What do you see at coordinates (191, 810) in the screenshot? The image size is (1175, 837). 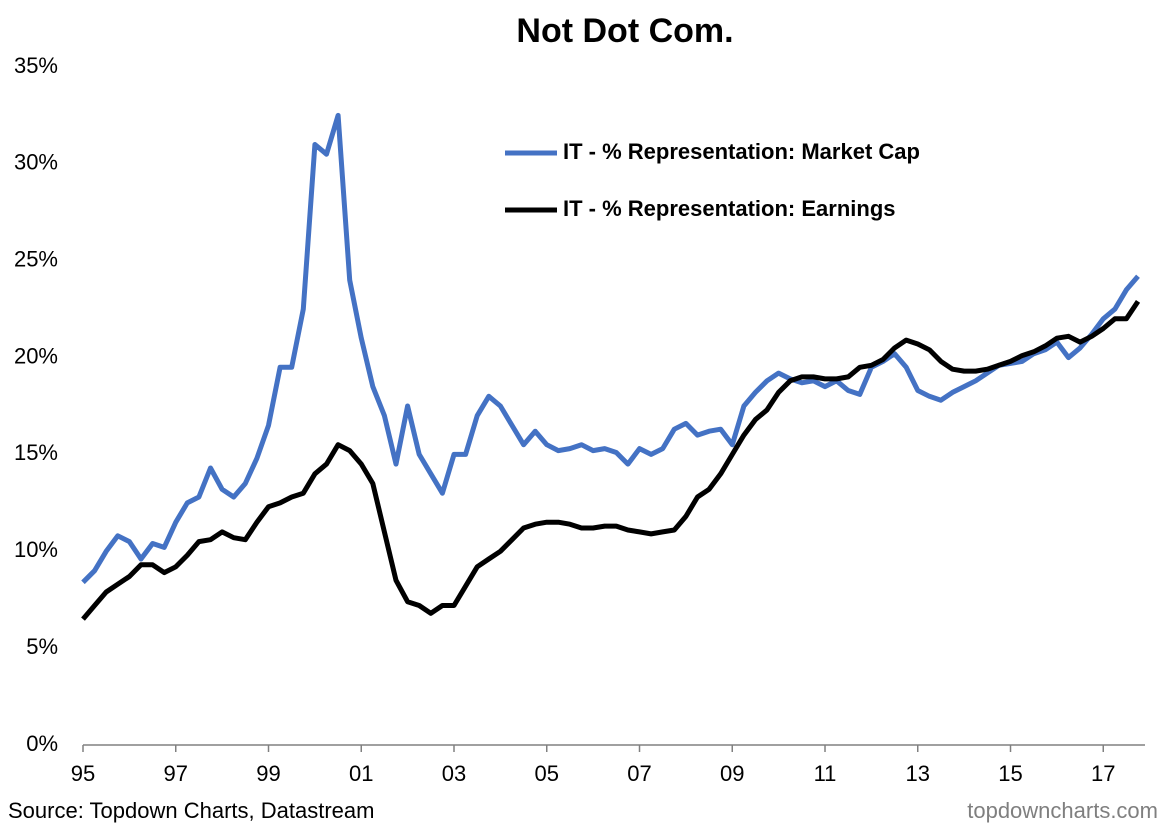 I see `source: Source: Topdown Charts, Datastream` at bounding box center [191, 810].